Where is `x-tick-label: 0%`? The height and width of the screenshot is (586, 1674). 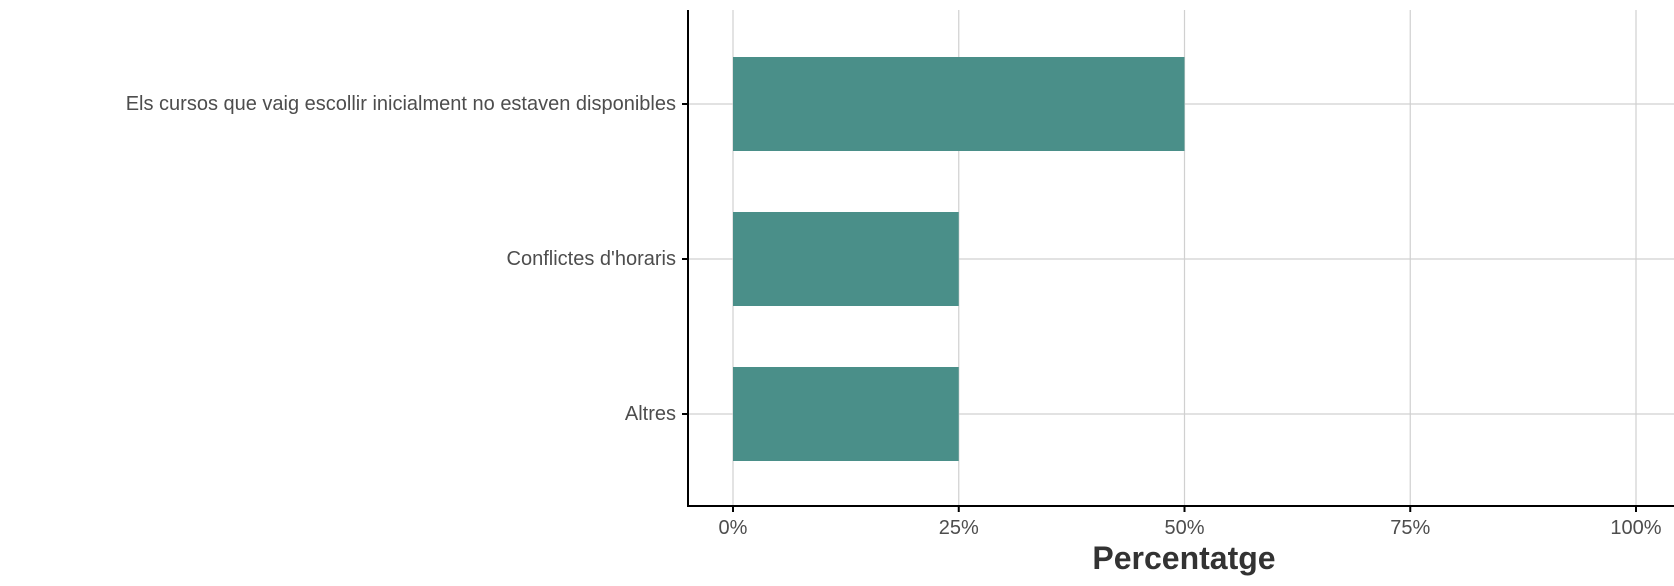
x-tick-label: 0% is located at coordinates (733, 528).